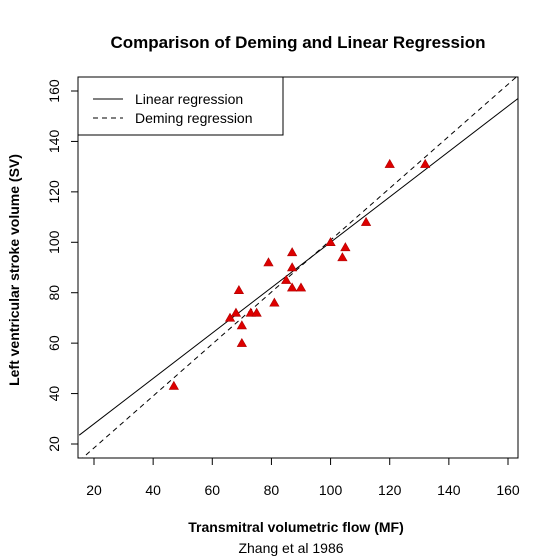 This screenshot has width=558, height=557. Describe the element at coordinates (54, 91) in the screenshot. I see `y-tick-label: 160` at that location.